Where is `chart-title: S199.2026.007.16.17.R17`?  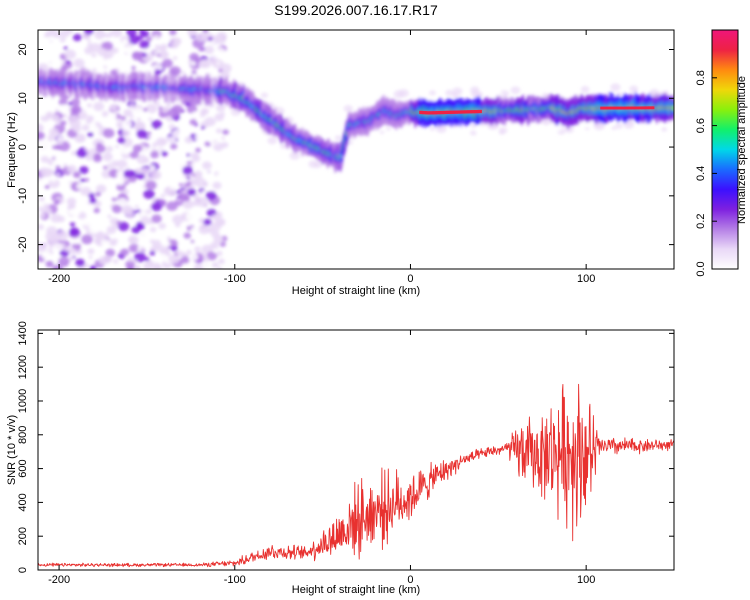 chart-title: S199.2026.007.16.17.R17 is located at coordinates (356, 10).